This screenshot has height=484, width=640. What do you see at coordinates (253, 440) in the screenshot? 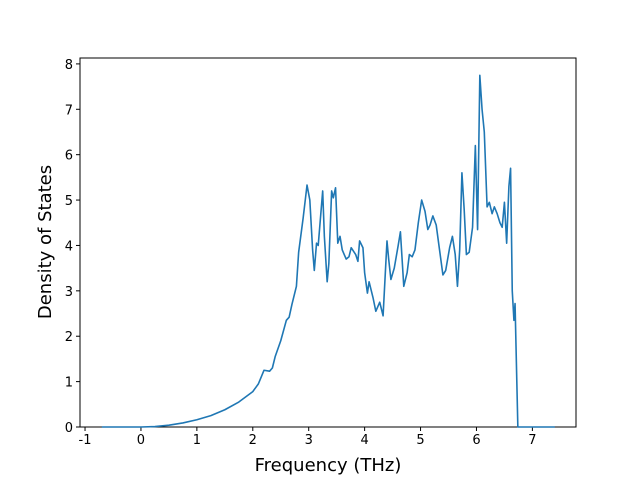
I see `x-tick-label: 2` at bounding box center [253, 440].